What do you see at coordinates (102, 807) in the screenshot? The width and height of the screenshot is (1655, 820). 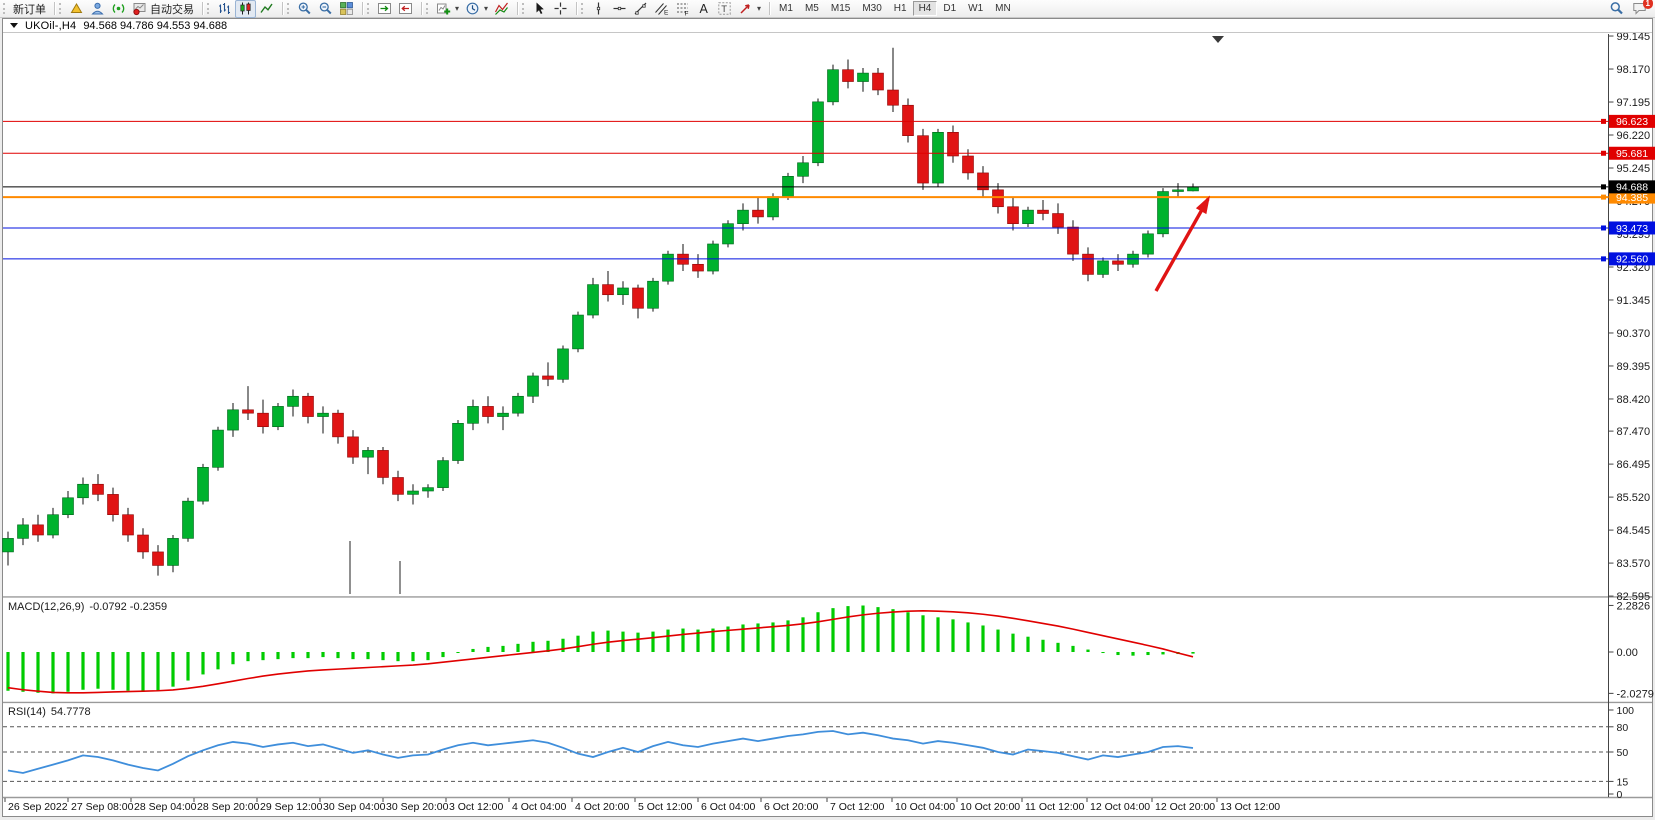 I see `svg-text: 27 Sep 08:00` at bounding box center [102, 807].